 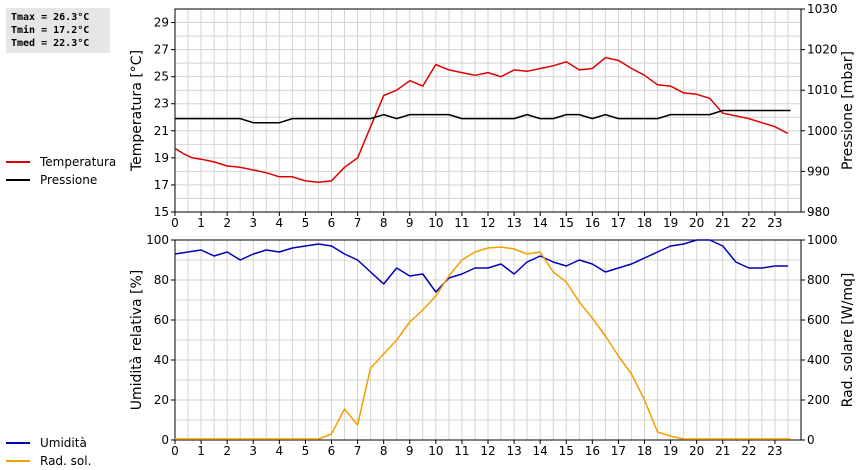 What do you see at coordinates (161, 280) in the screenshot?
I see `hum-chart-ytick-left-label: 80` at bounding box center [161, 280].